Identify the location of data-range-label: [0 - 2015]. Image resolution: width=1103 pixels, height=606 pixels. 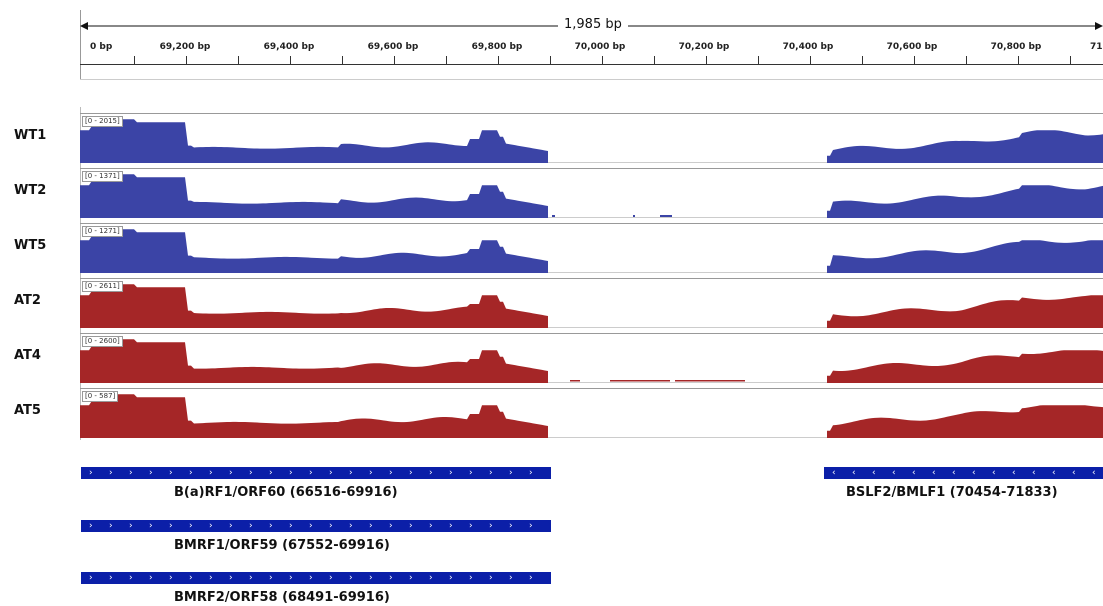
(102, 121).